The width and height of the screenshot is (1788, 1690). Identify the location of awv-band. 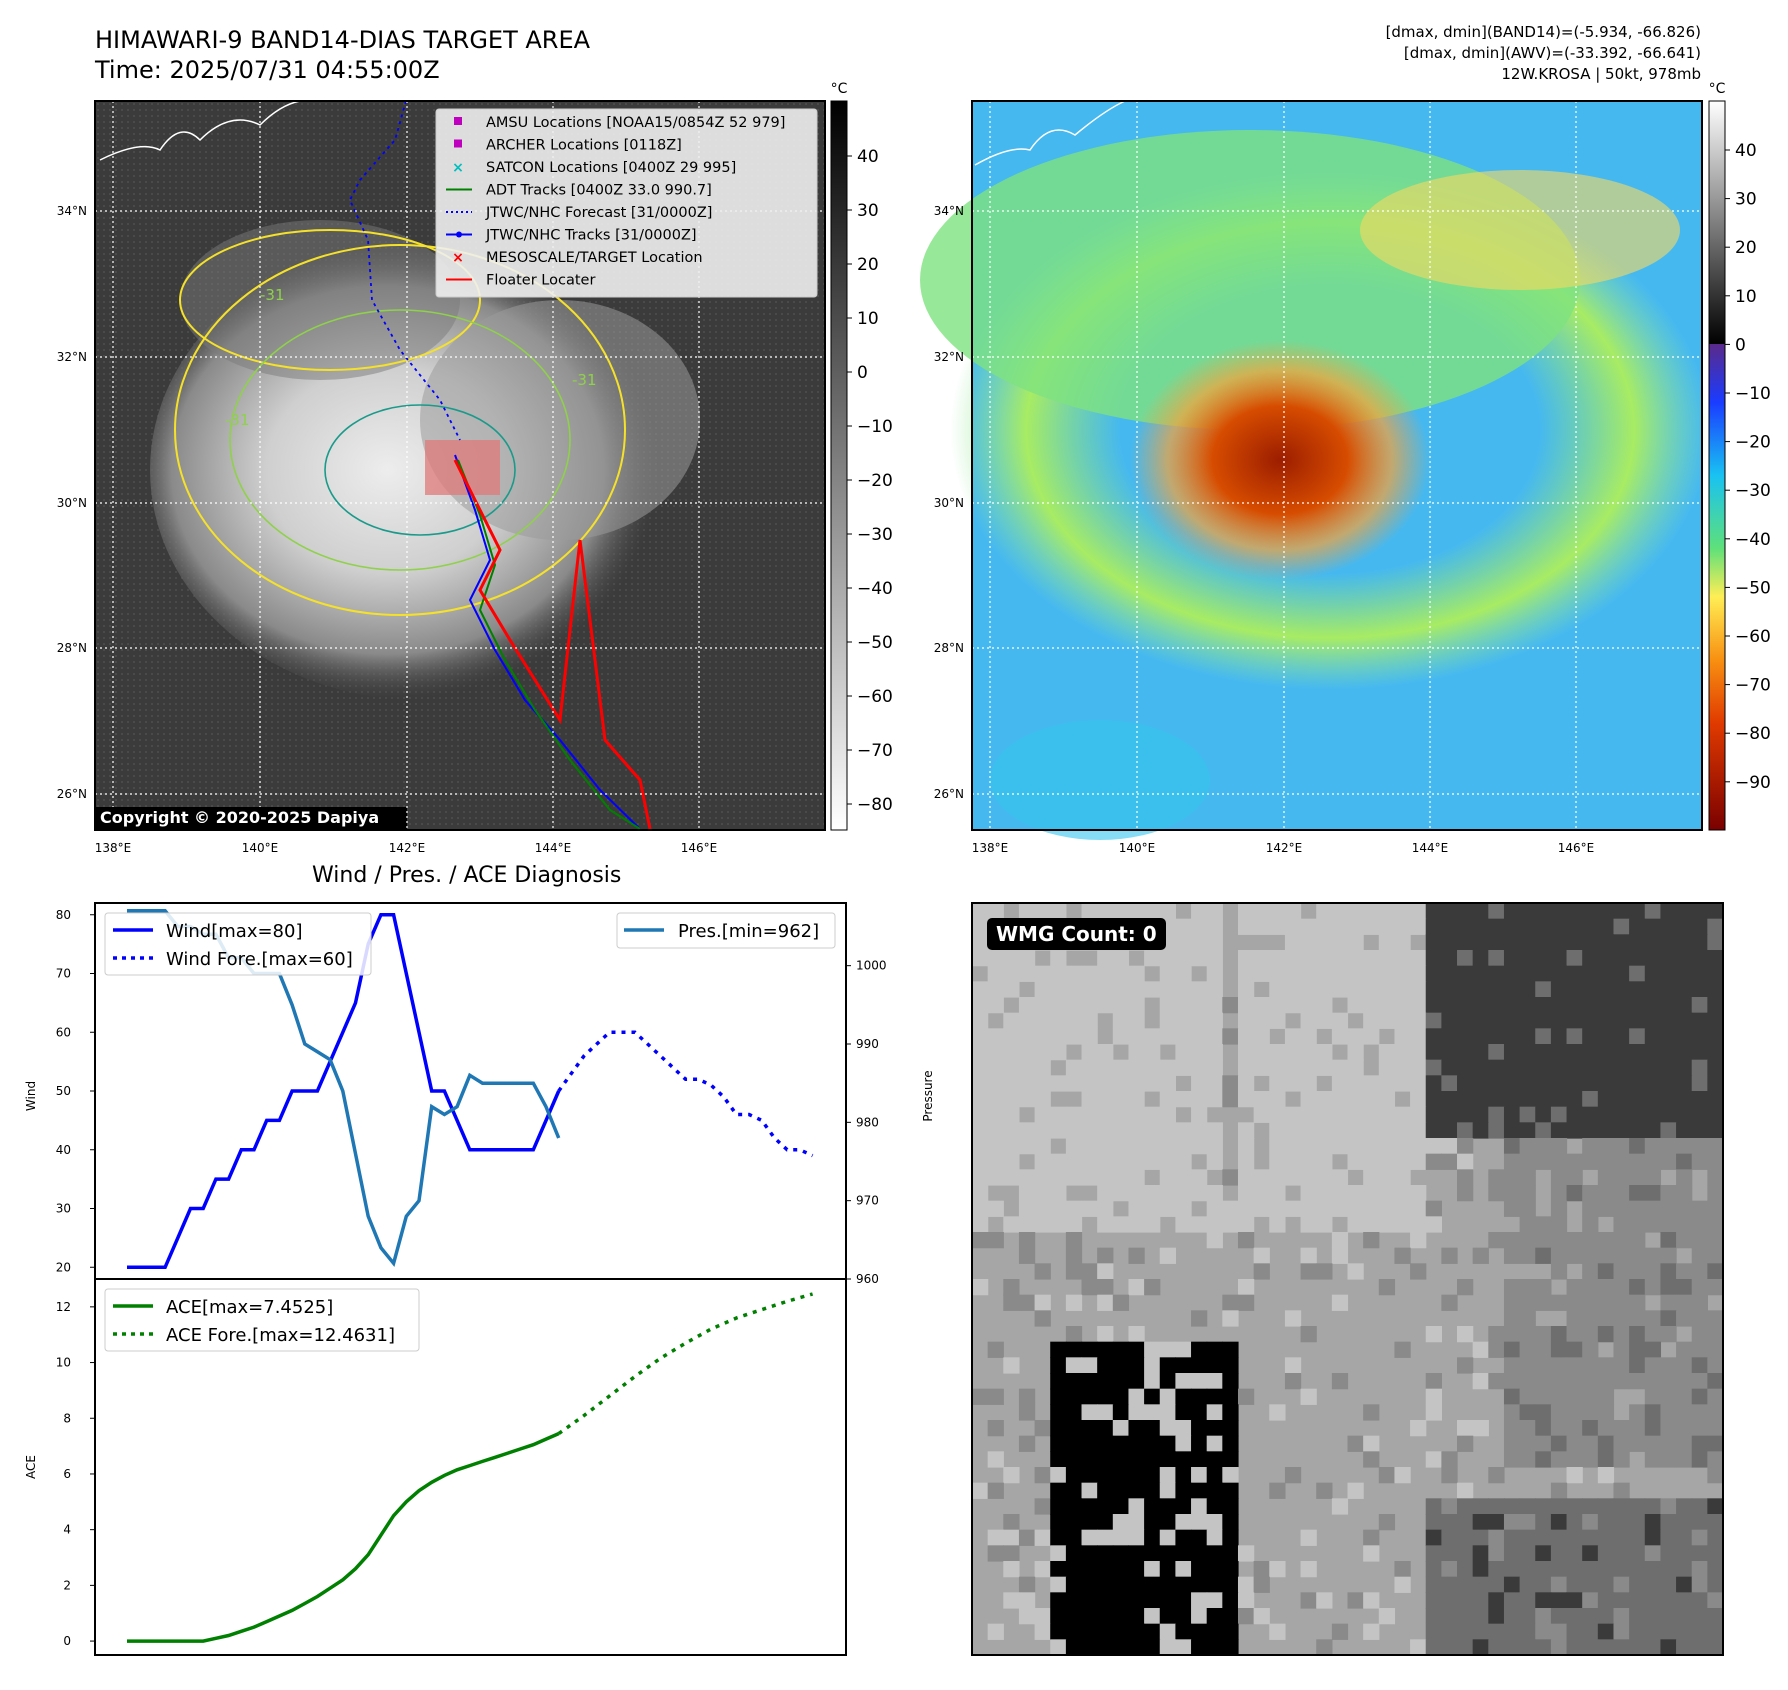
(1100, 780).